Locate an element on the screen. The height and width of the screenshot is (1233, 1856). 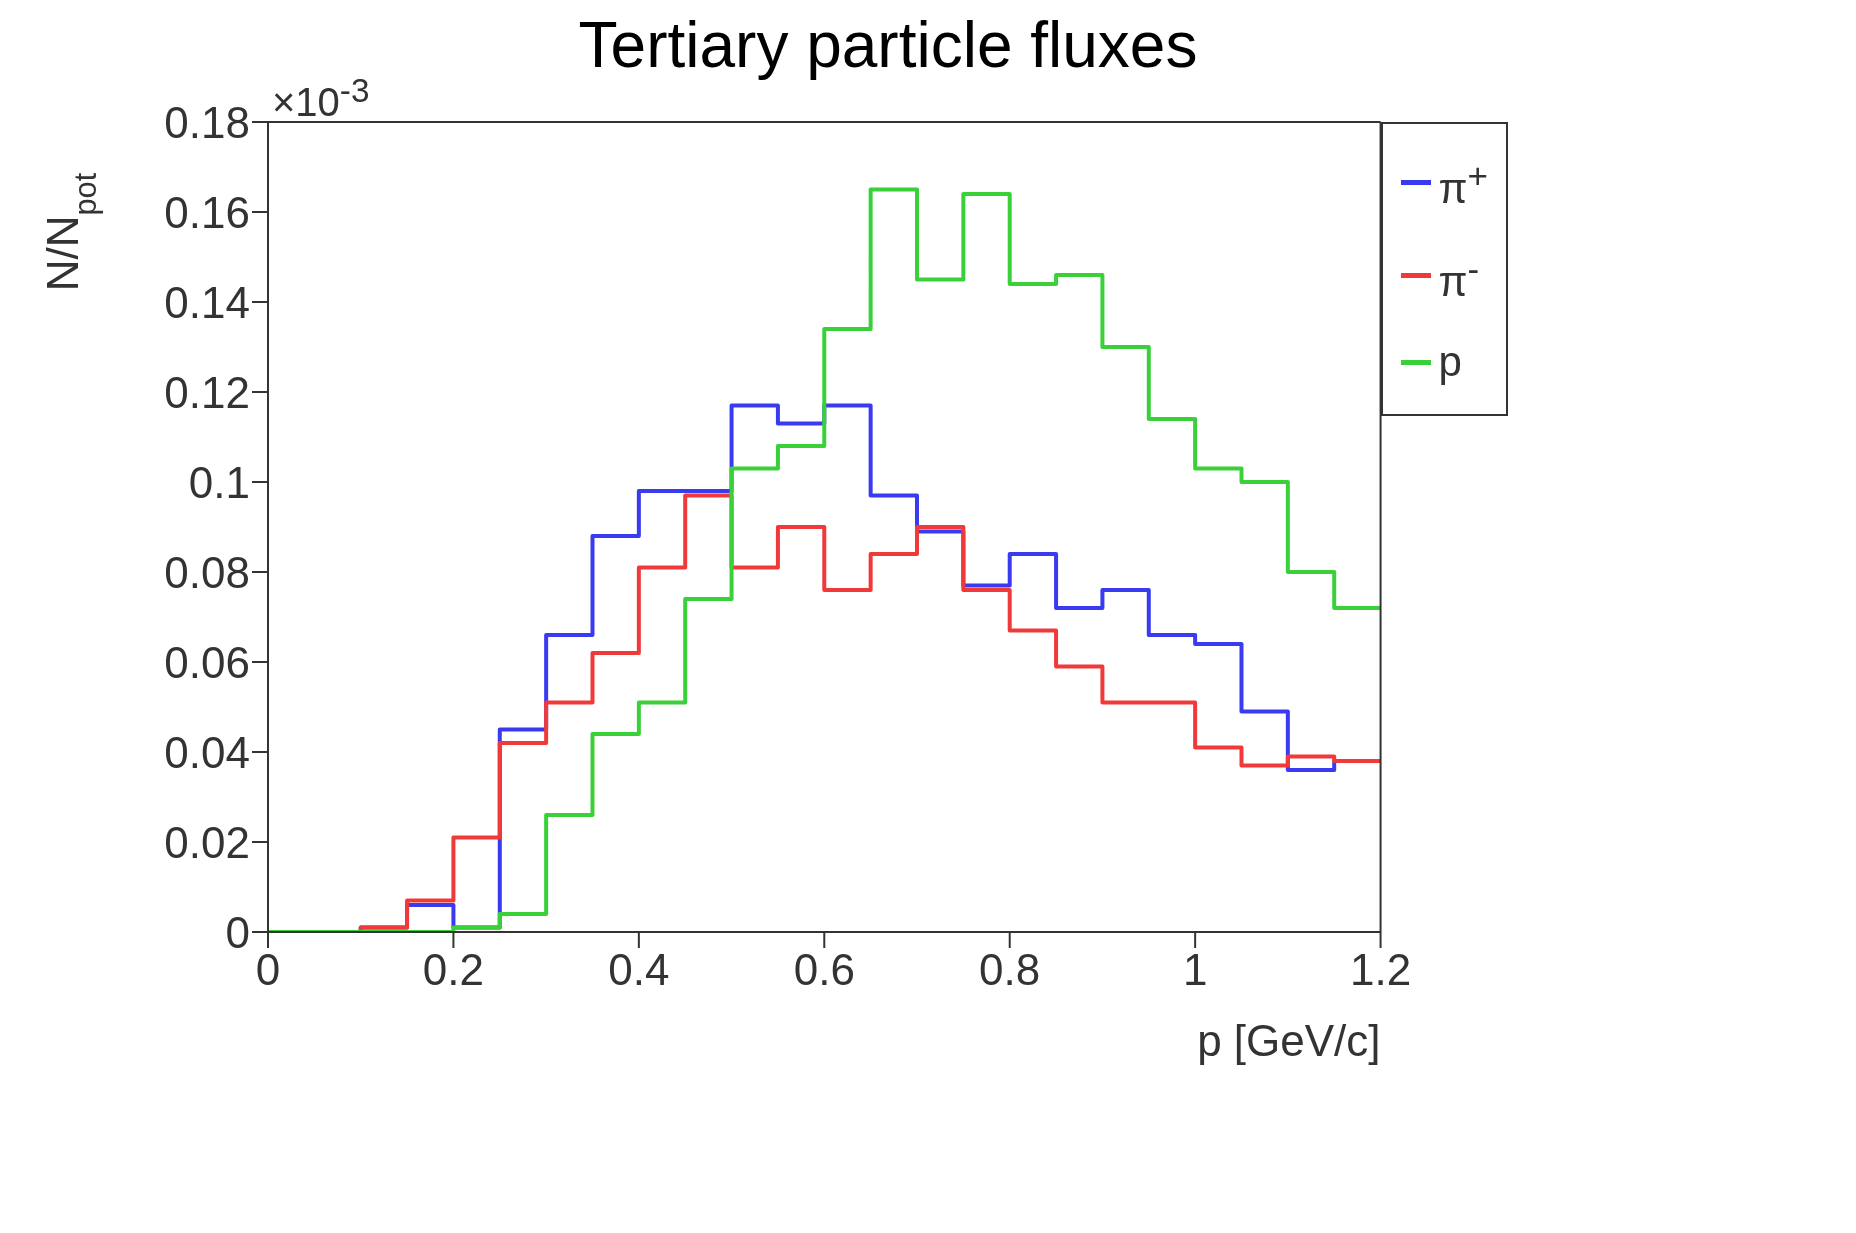
x-tick-label: 1 is located at coordinates (1195, 970).